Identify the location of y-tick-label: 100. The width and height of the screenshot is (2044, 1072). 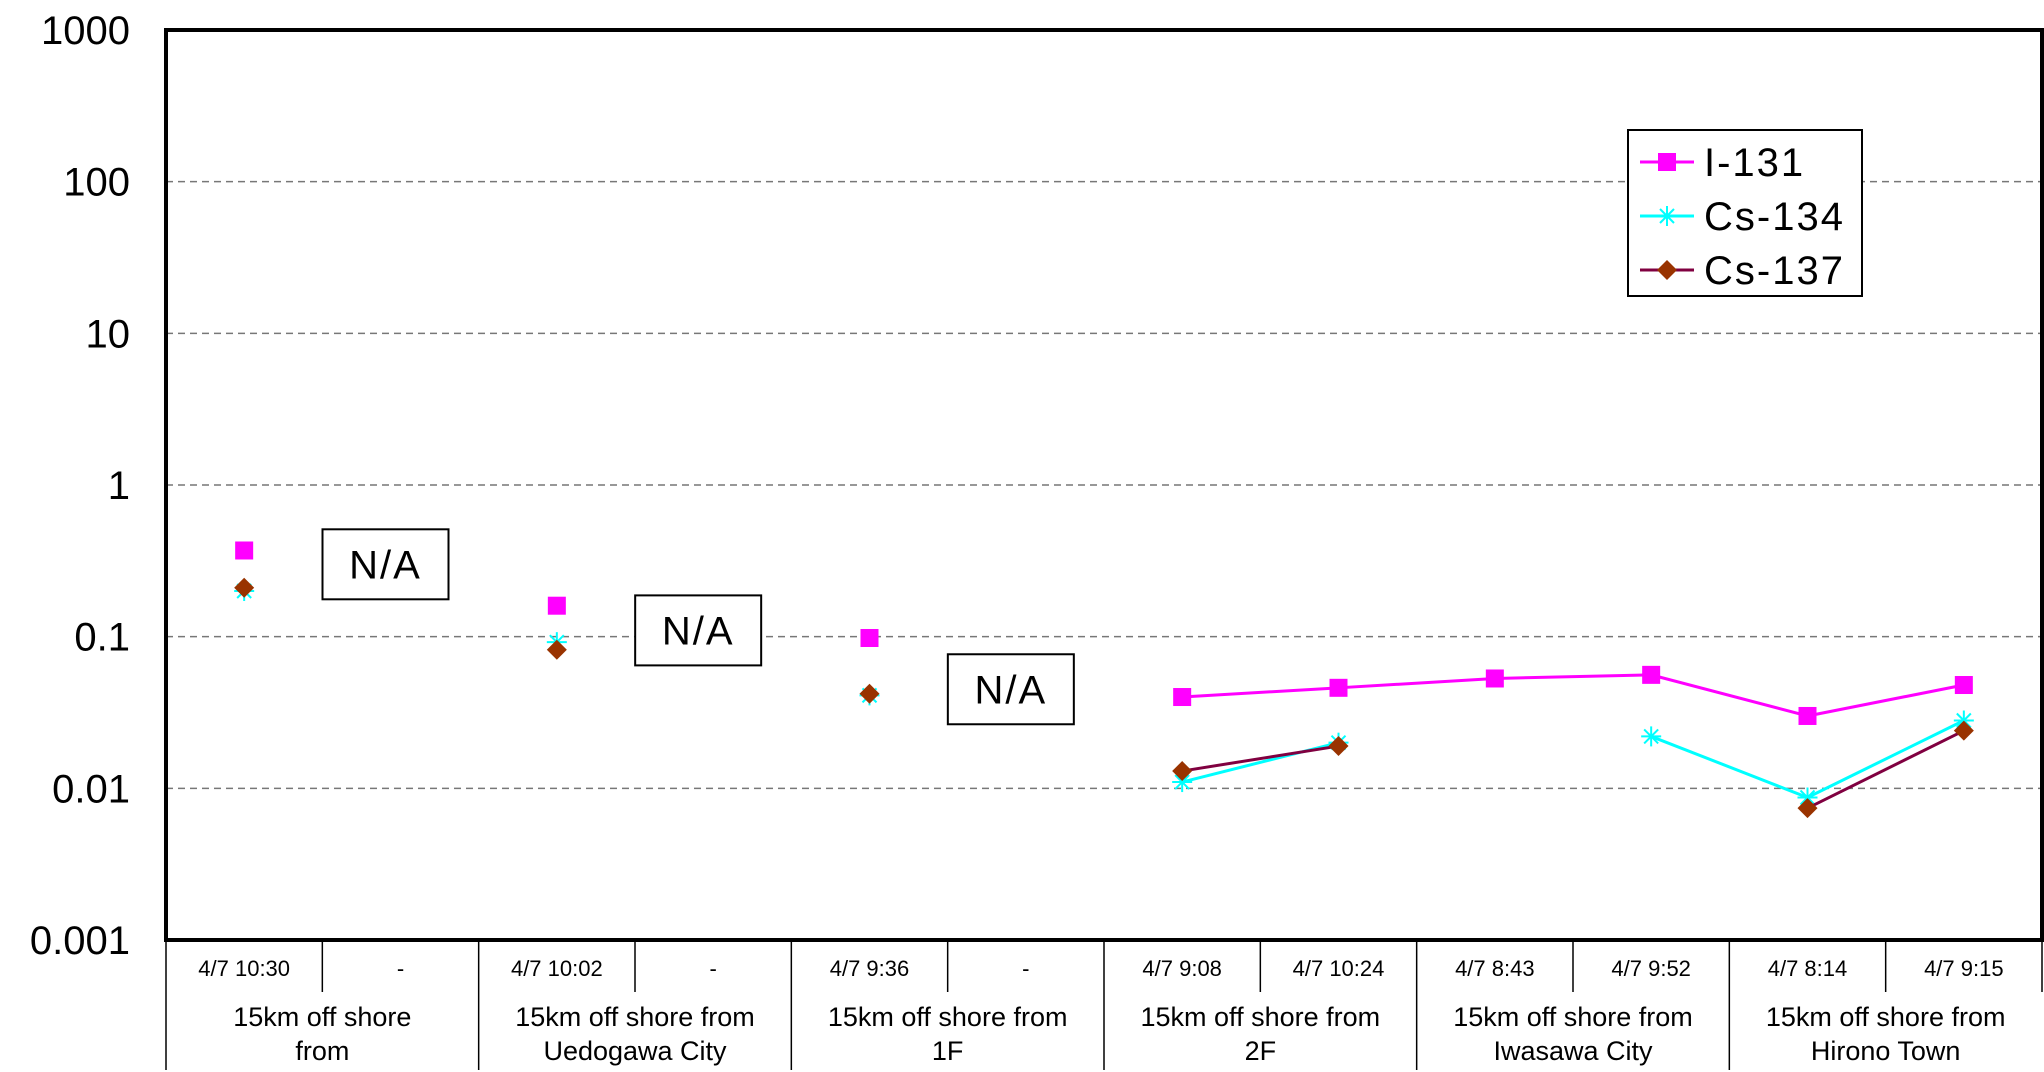
(96, 183).